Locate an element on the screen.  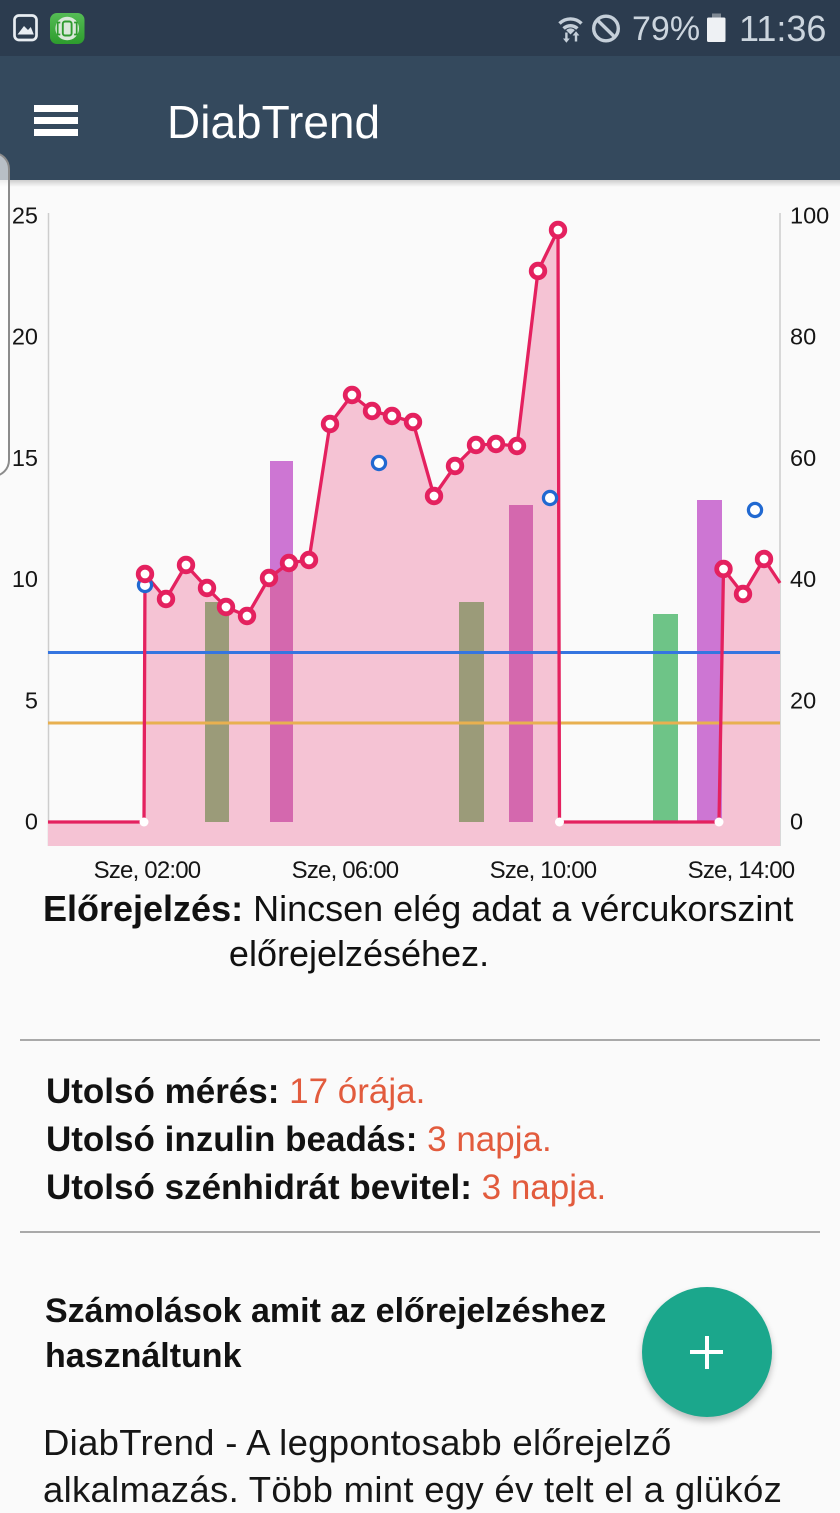
svg-text: Sze, 02:00 is located at coordinates (147, 870).